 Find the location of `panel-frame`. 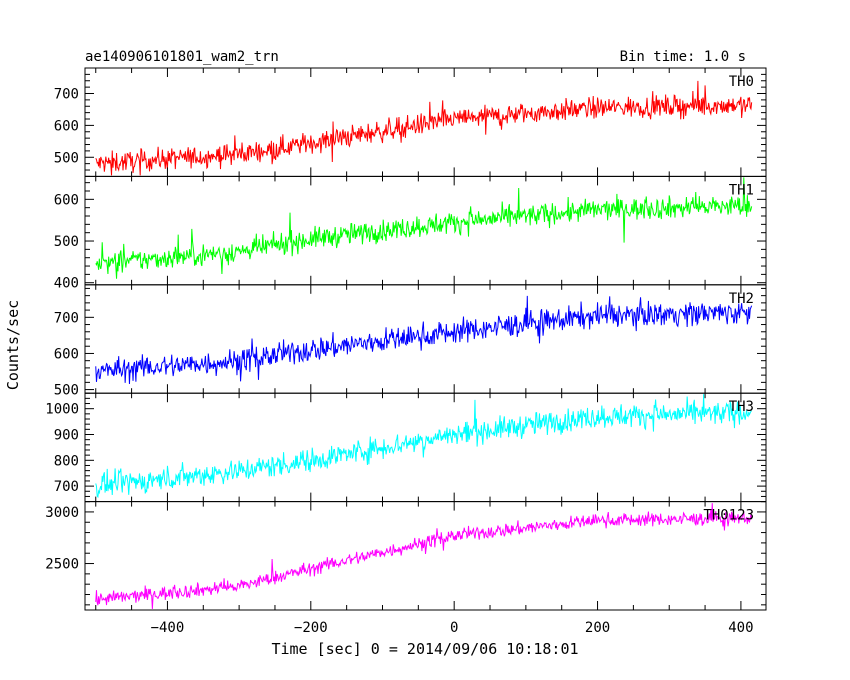

panel-frame is located at coordinates (425, 556).